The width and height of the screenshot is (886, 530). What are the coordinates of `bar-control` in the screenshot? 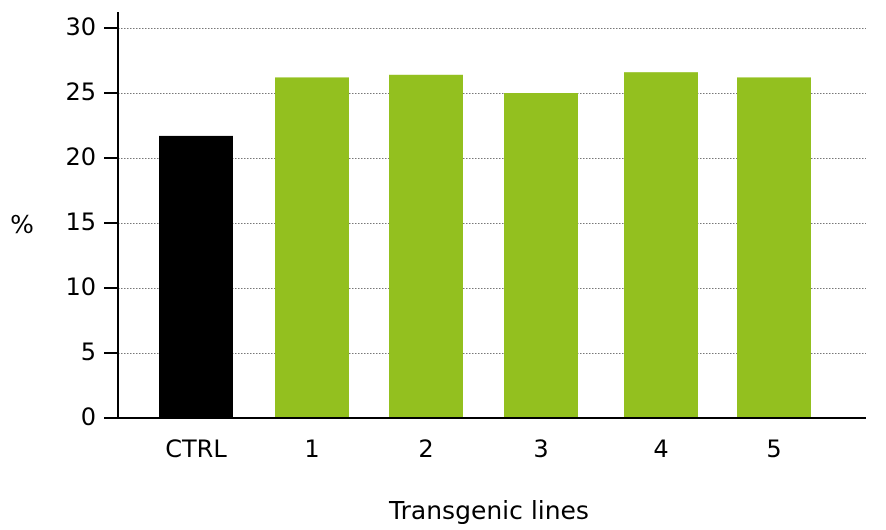 It's located at (196, 276).